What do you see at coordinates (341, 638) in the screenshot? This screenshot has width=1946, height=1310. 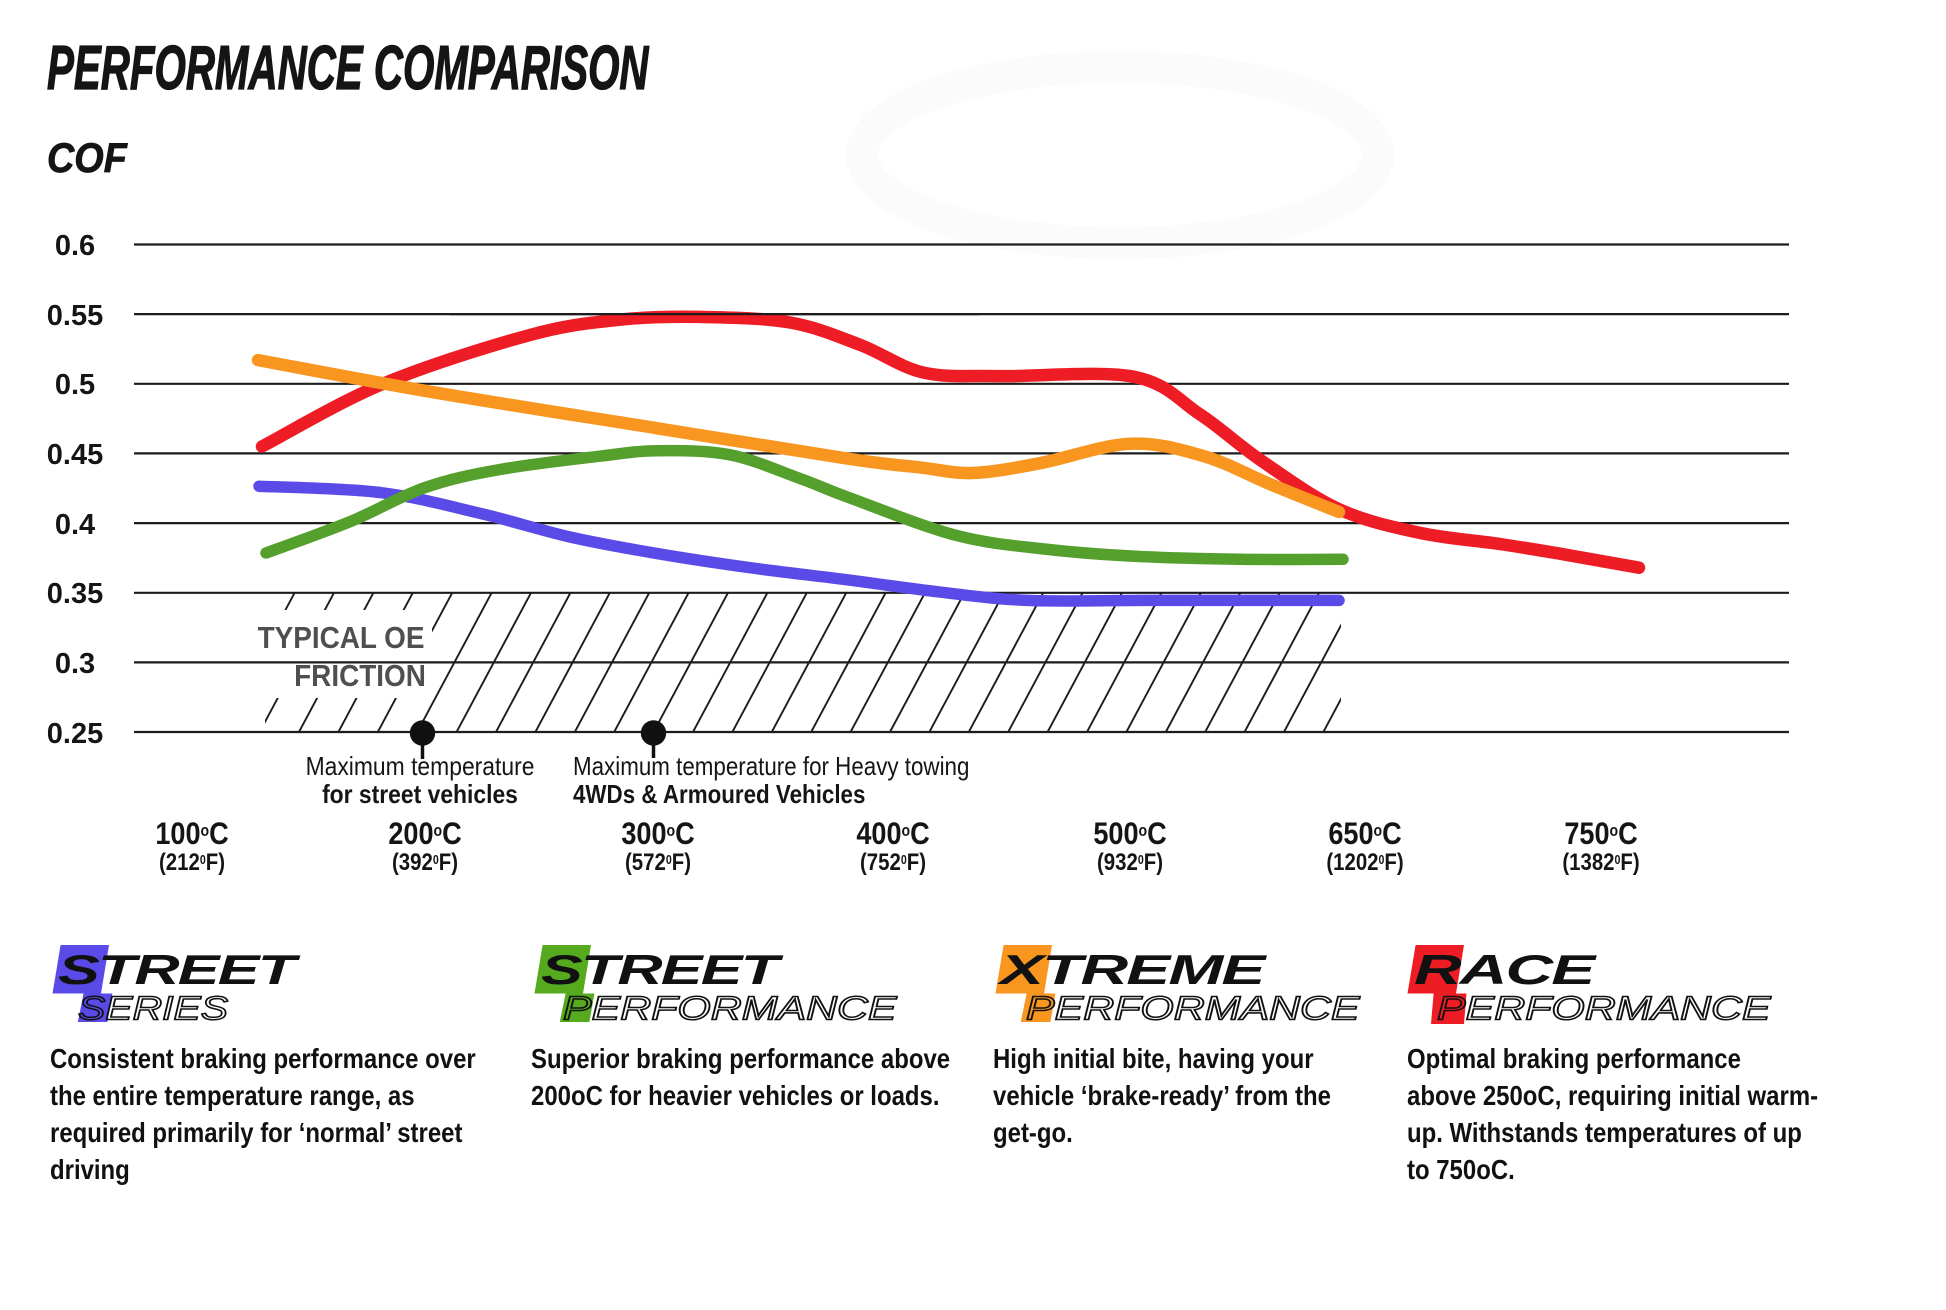 I see `svg-text: TYPICAL OE` at bounding box center [341, 638].